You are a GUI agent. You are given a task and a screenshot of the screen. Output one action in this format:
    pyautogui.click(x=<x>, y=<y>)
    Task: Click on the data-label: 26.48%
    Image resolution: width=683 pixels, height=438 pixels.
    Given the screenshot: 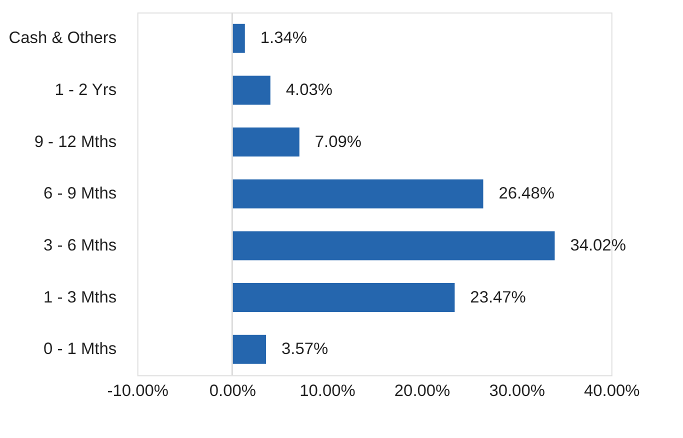 What is the action you would take?
    pyautogui.click(x=526, y=193)
    